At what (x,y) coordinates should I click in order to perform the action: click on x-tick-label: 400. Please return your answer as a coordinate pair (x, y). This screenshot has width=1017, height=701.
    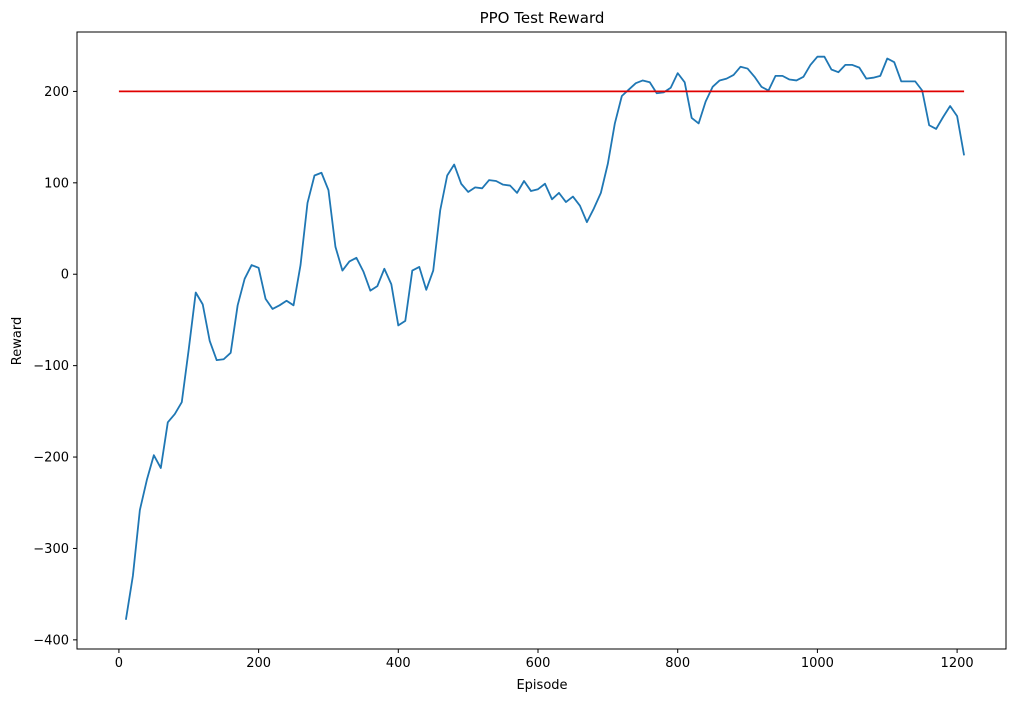
    Looking at the image, I should click on (398, 663).